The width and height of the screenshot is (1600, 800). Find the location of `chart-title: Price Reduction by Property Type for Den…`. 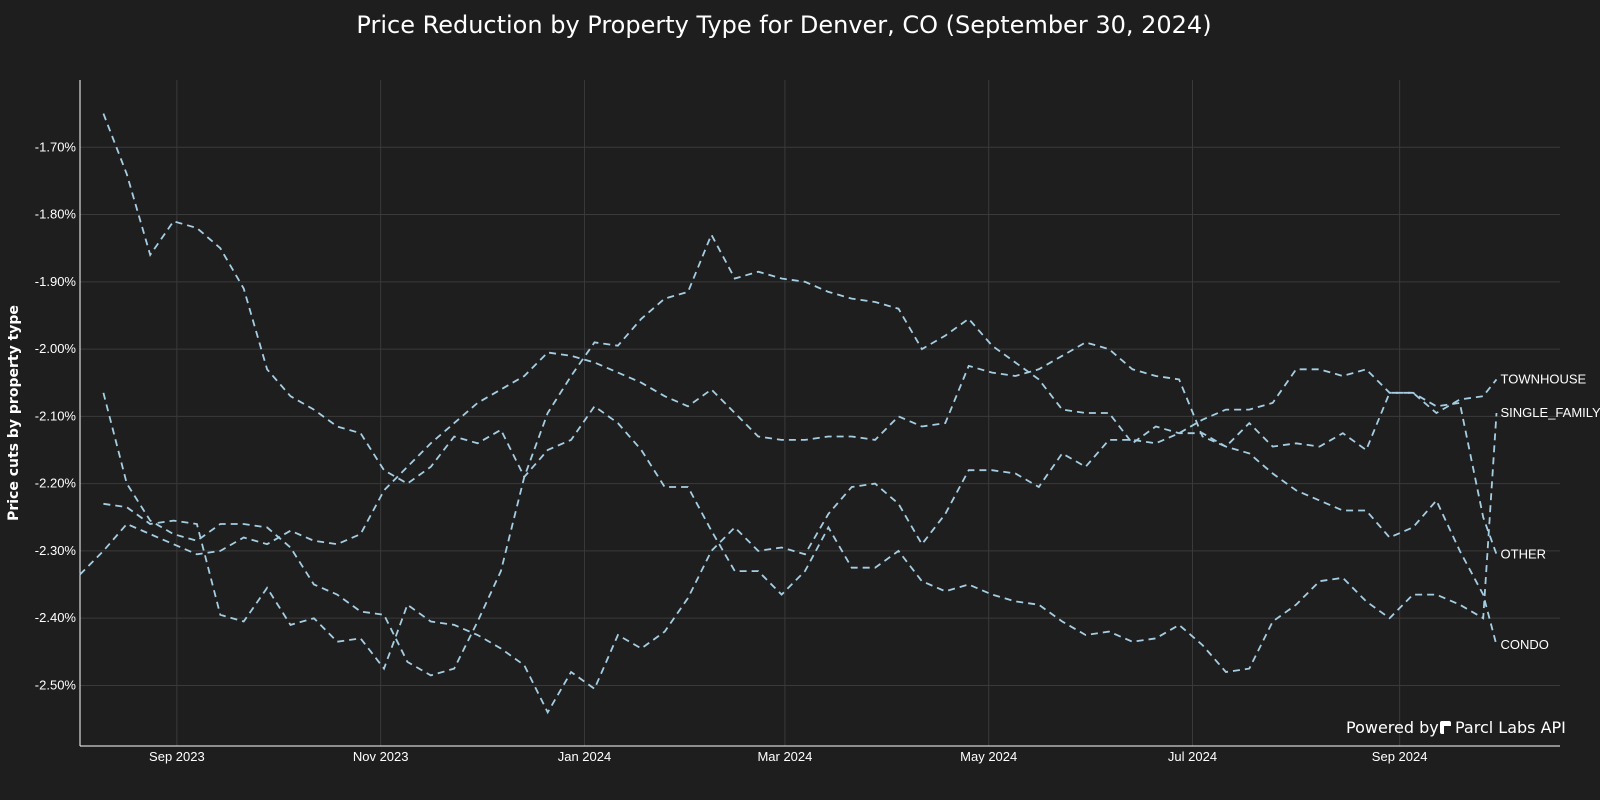

chart-title: Price Reduction by Property Type for Den… is located at coordinates (783, 25).